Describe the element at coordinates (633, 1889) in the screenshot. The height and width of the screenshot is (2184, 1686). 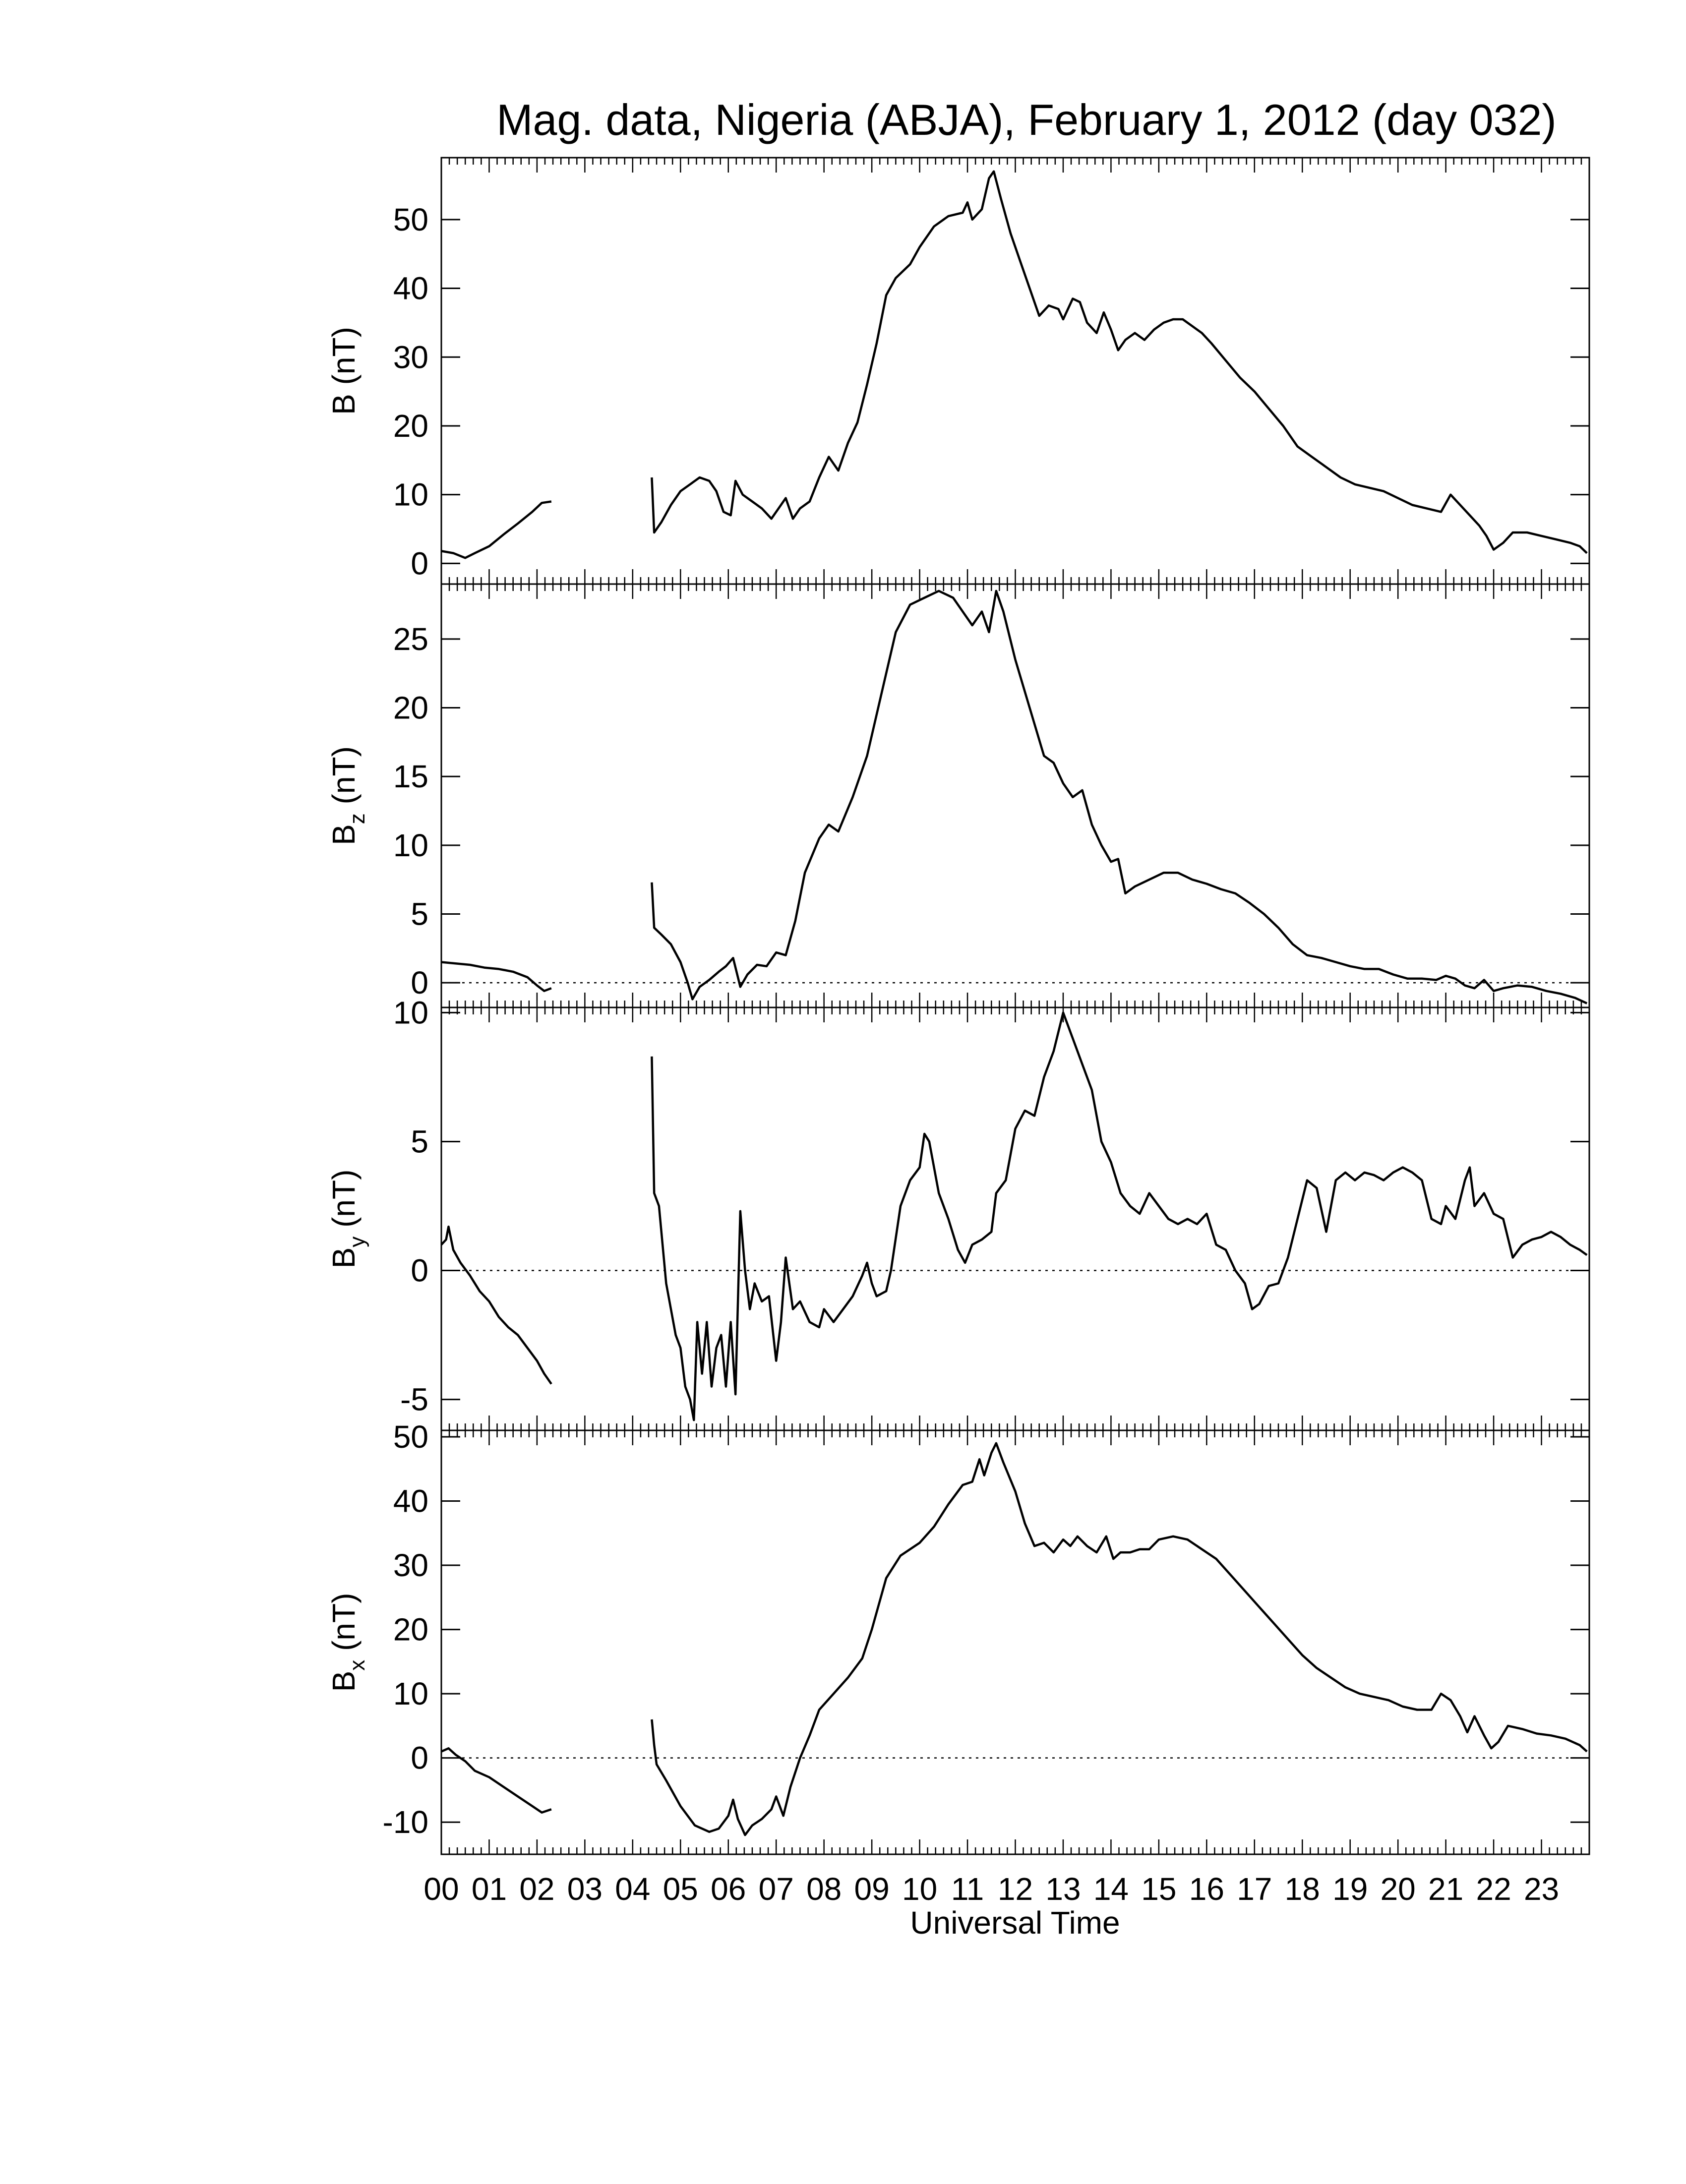
I see `x-tick-label: 04` at that location.